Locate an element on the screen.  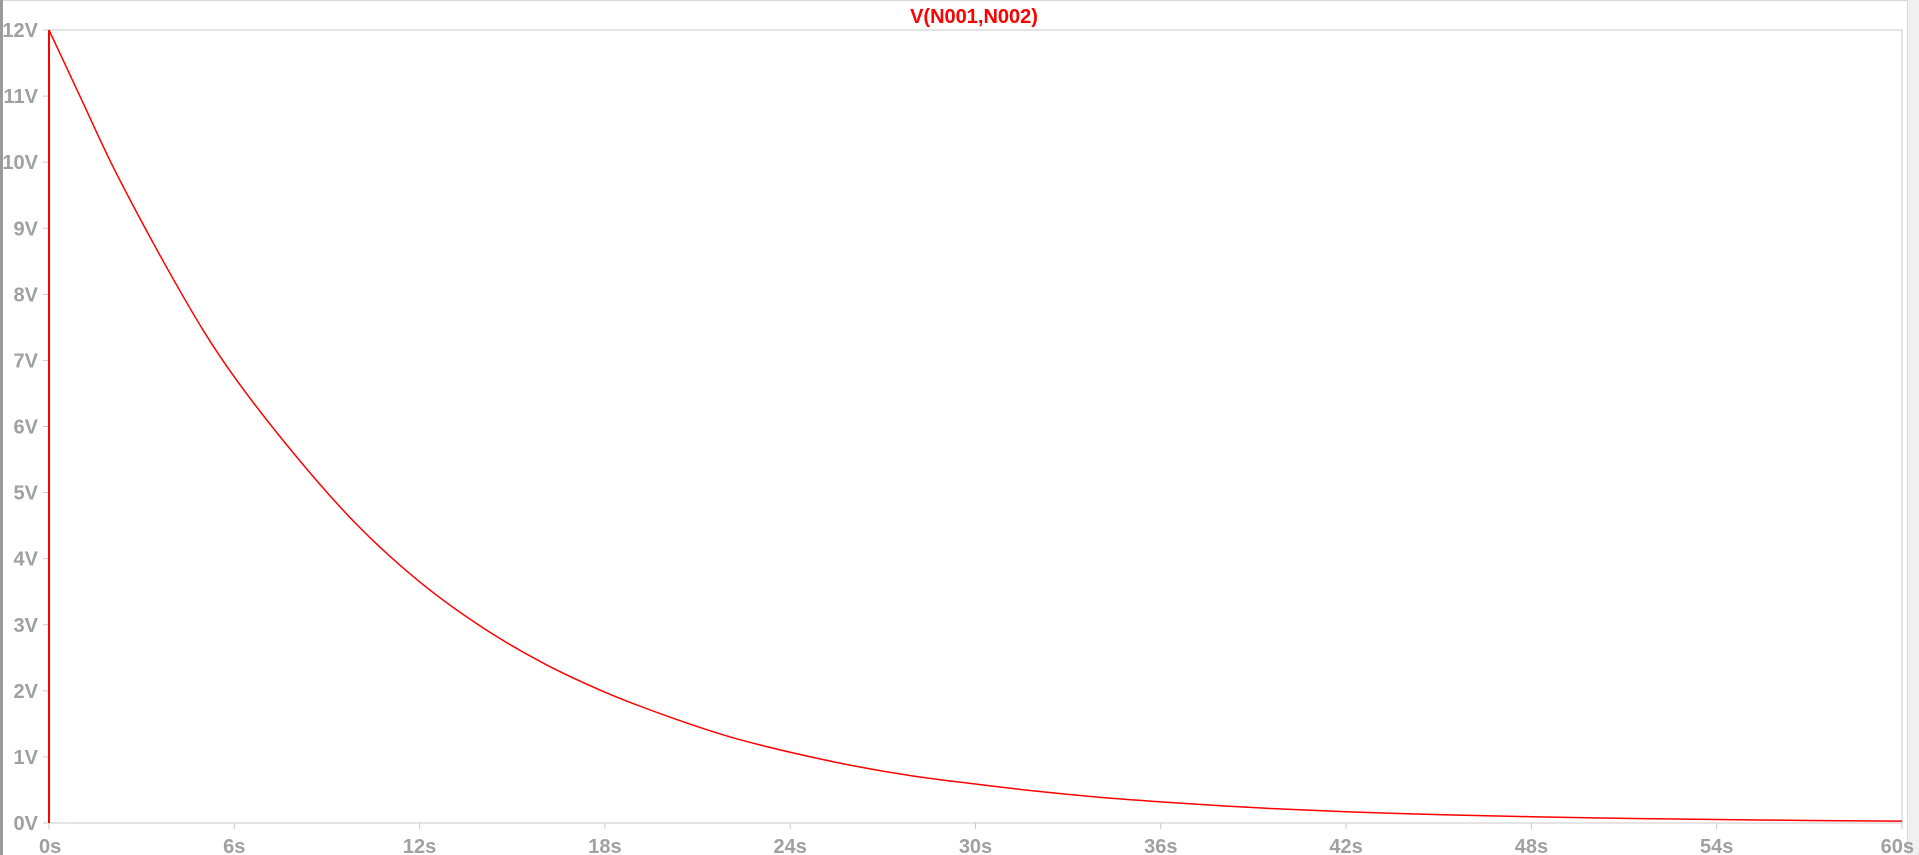
x-tick-label: 54s is located at coordinates (1716, 845).